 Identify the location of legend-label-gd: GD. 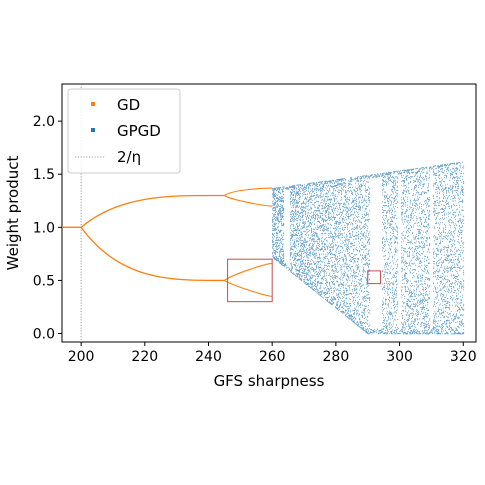
(128, 105).